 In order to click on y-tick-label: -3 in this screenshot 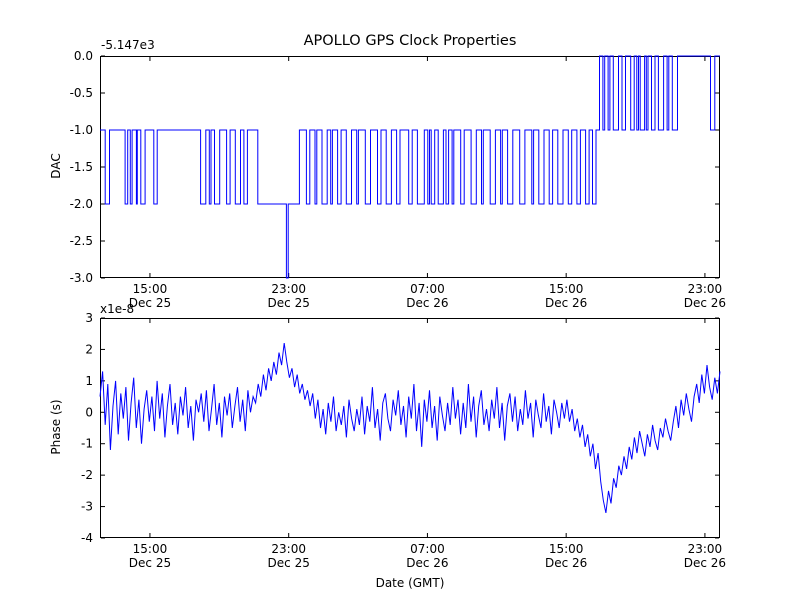, I will do `click(87, 507)`.